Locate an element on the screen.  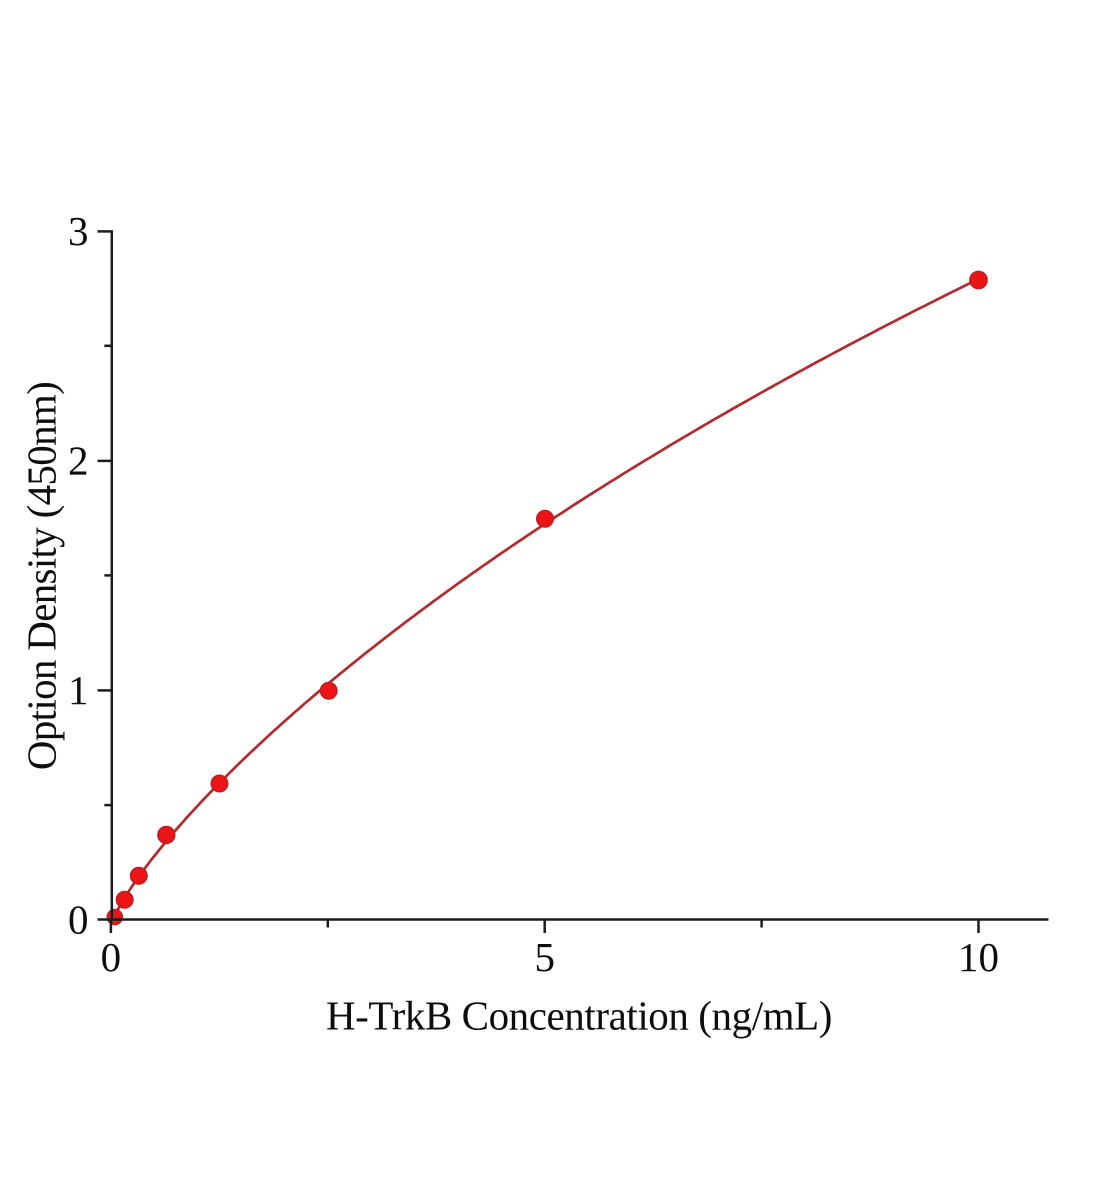
svg-text: 1 is located at coordinates (78, 690).